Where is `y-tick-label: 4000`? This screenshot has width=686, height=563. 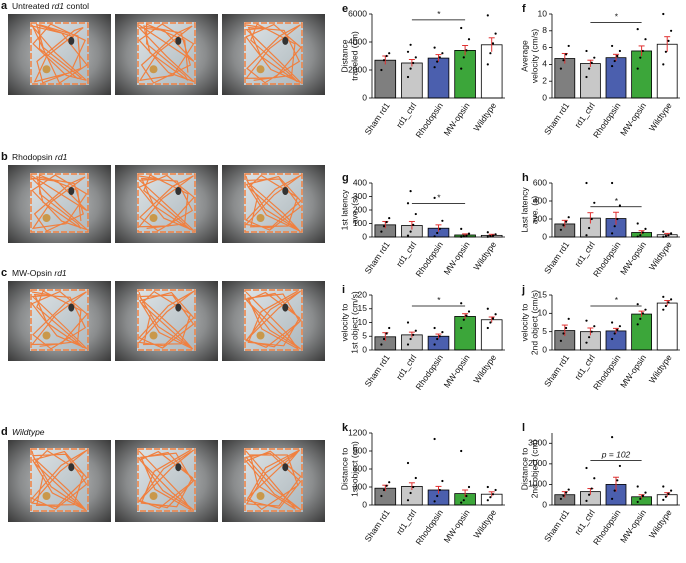
y-tick-label: 4000 is located at coordinates (357, 41).